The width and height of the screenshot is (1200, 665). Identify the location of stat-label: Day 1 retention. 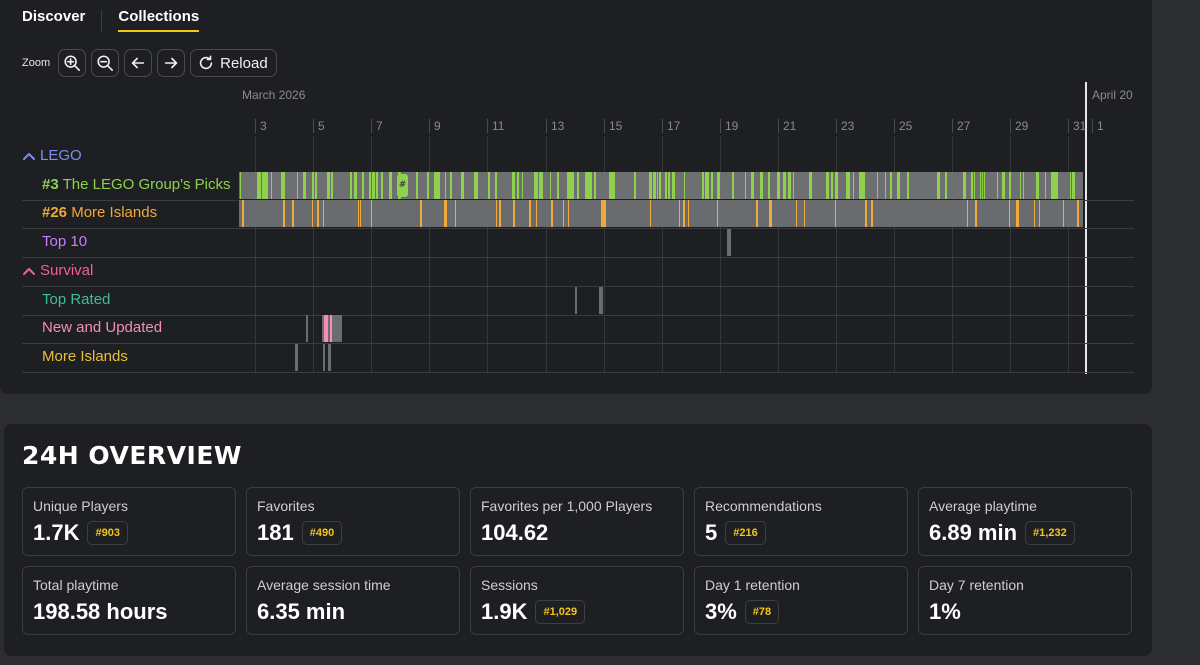
(752, 585).